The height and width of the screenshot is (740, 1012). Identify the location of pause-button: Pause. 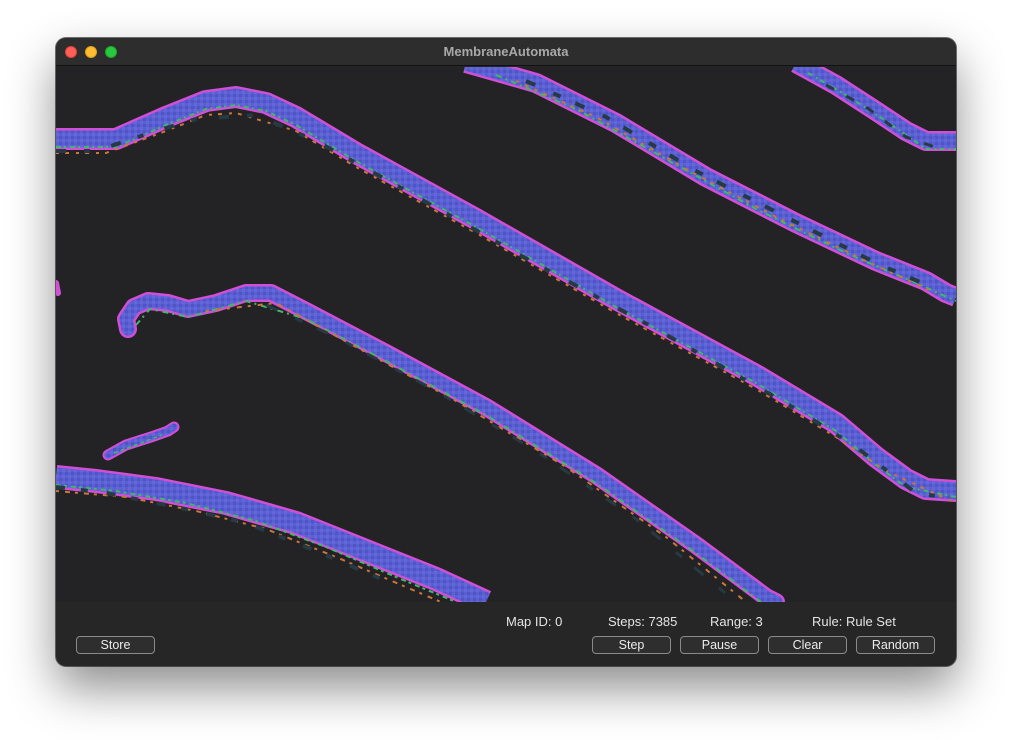
(719, 645).